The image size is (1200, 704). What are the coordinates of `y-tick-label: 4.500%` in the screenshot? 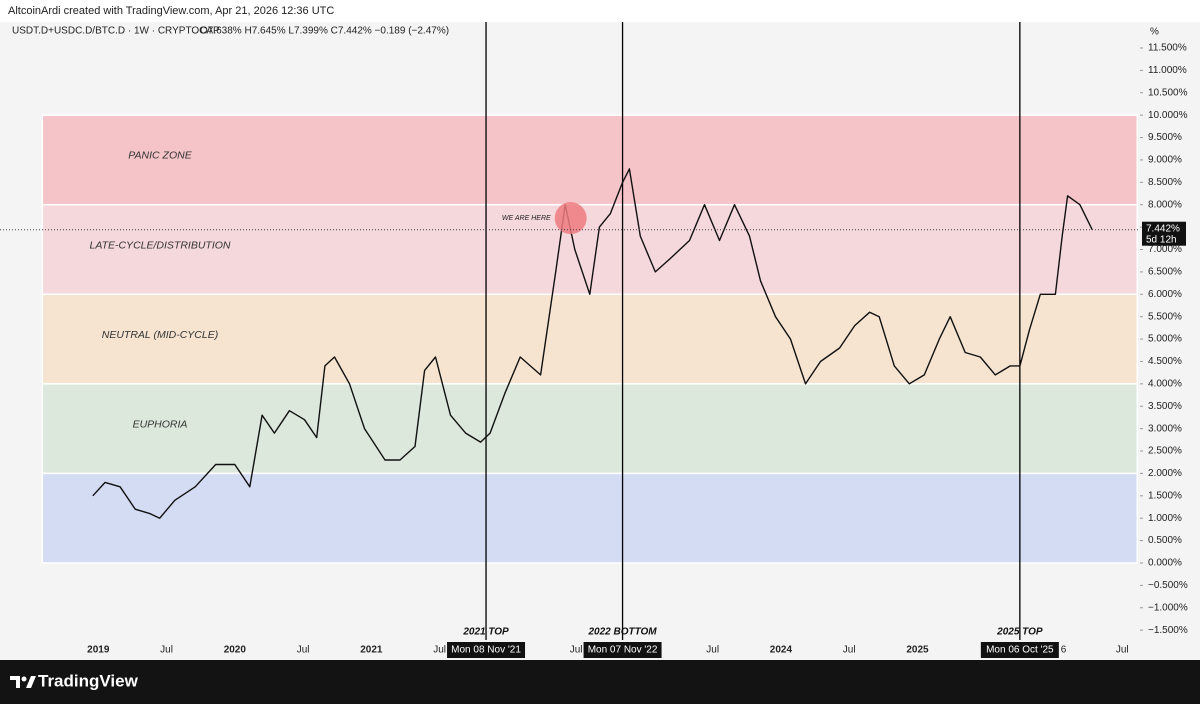 It's located at (1165, 361).